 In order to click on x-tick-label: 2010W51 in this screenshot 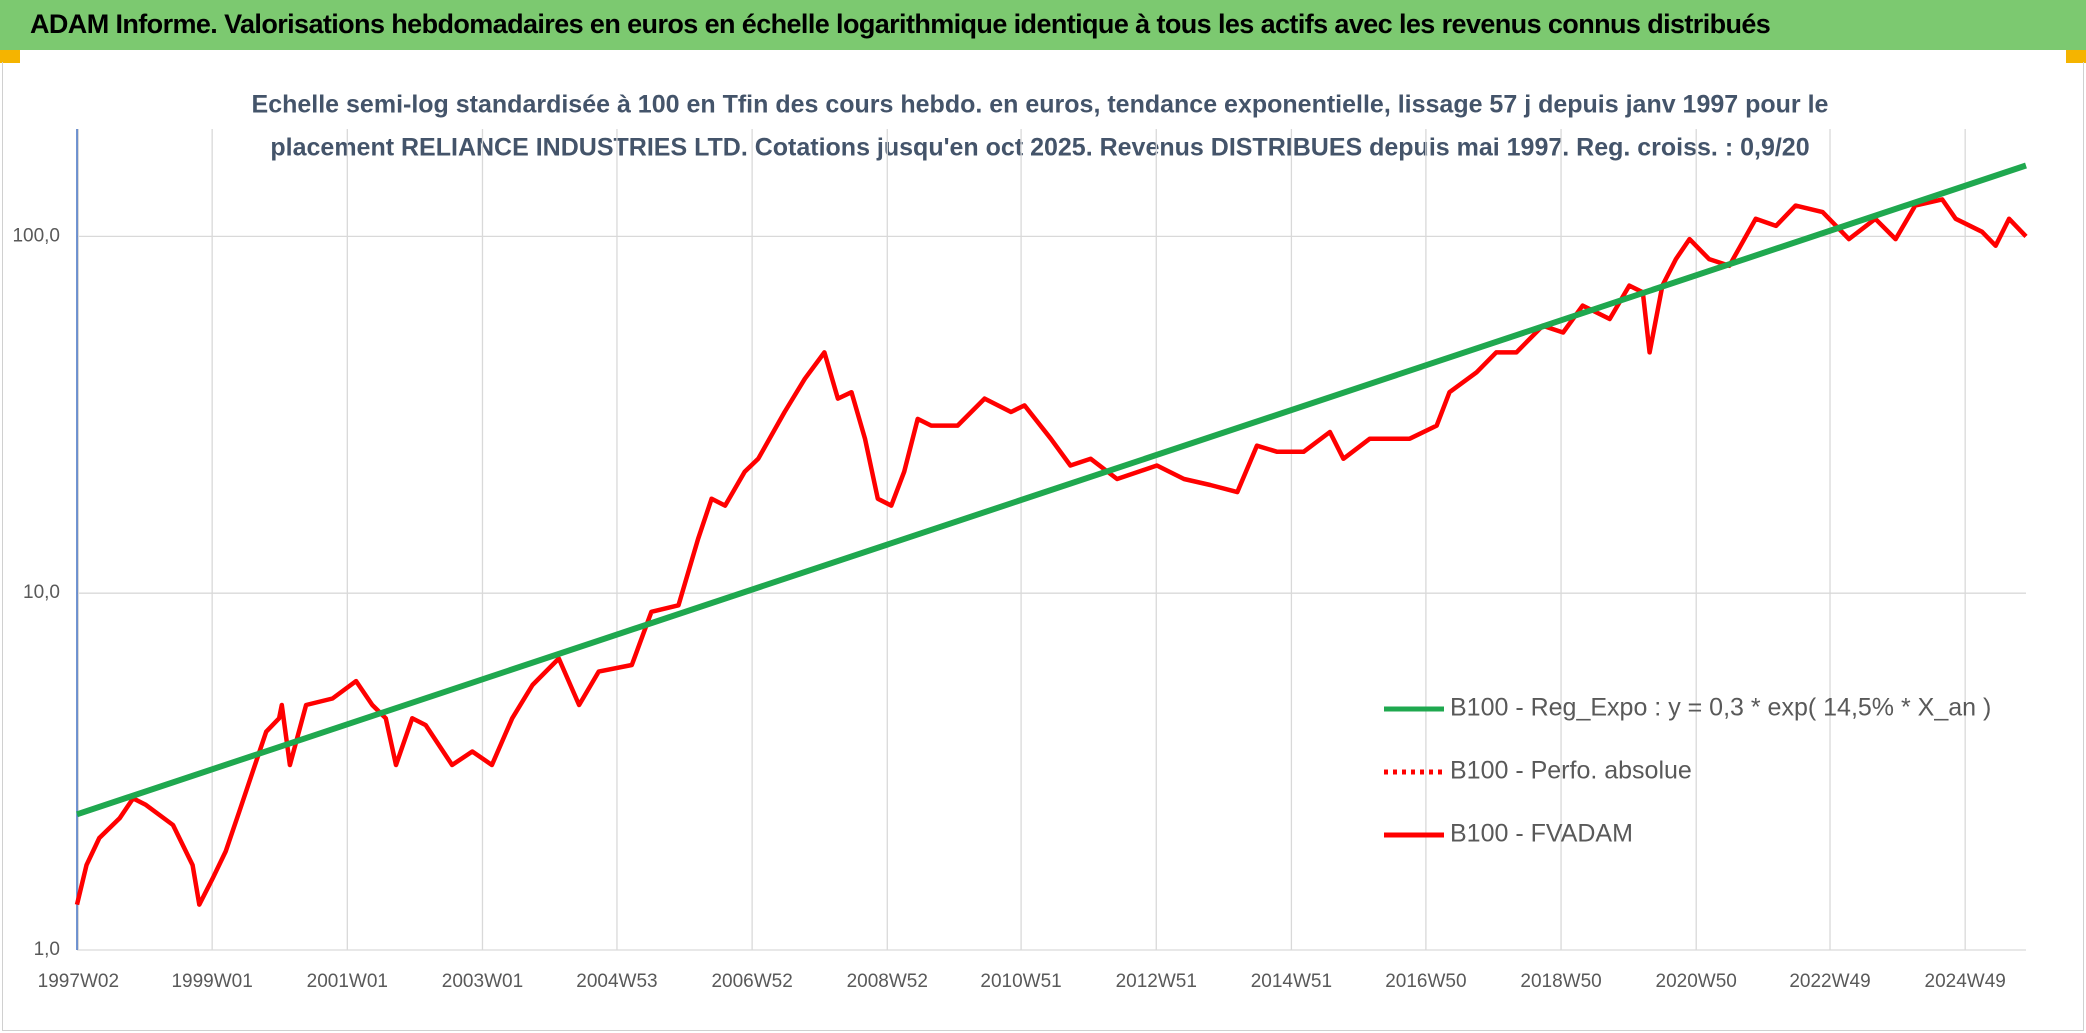, I will do `click(1020, 981)`.